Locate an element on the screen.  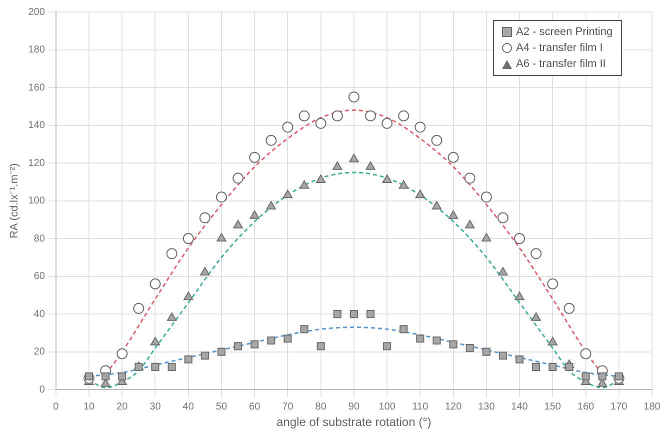
x-tick-label: 90 is located at coordinates (354, 406).